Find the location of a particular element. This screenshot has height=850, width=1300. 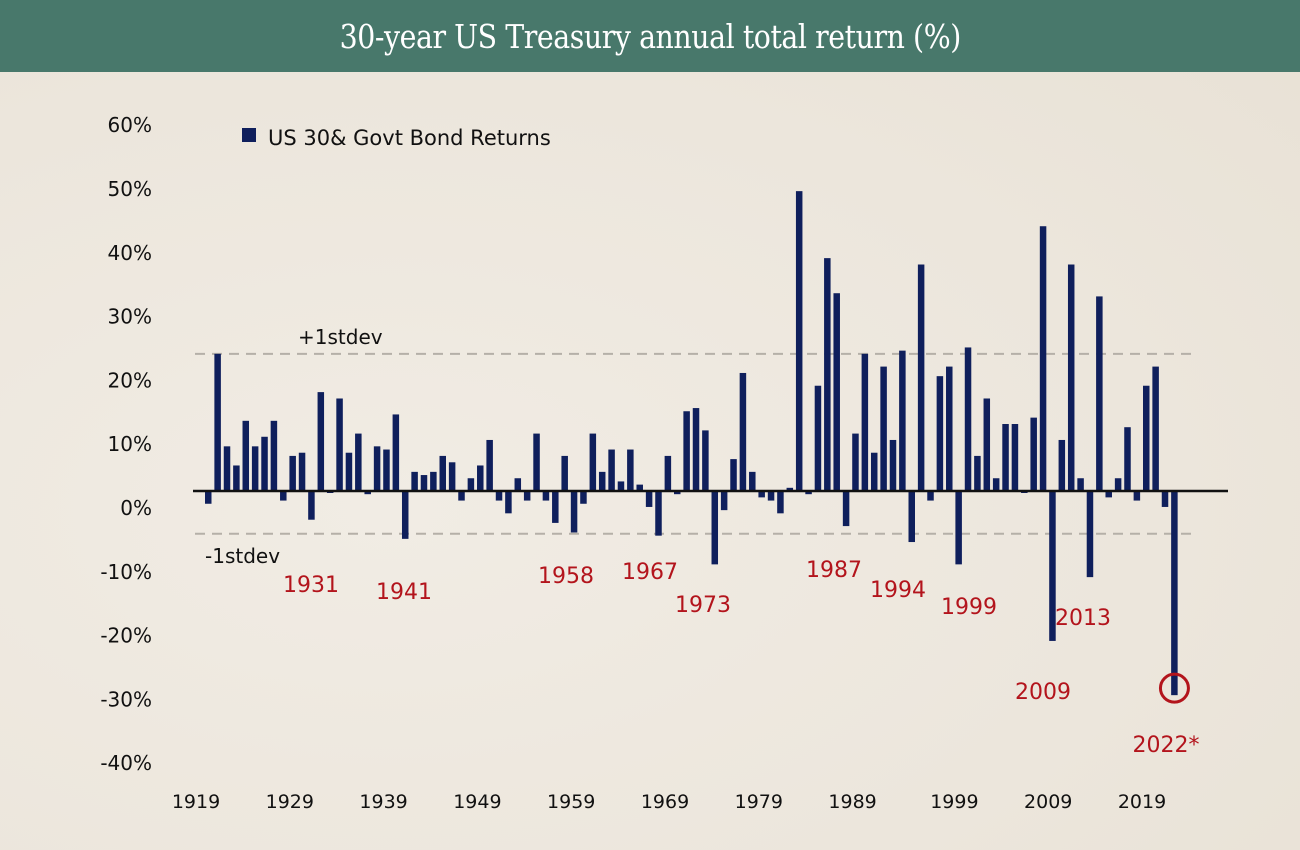

bar-1968 is located at coordinates (668, 473).